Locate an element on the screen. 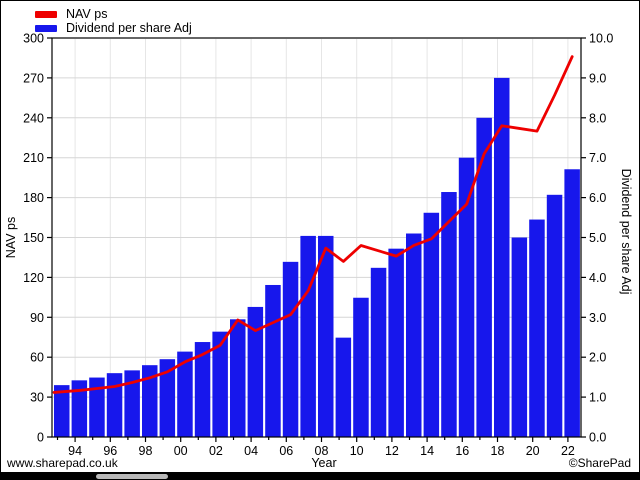 This screenshot has width=640, height=480. sharepad-copyright-text: ©SharePad is located at coordinates (599, 463).